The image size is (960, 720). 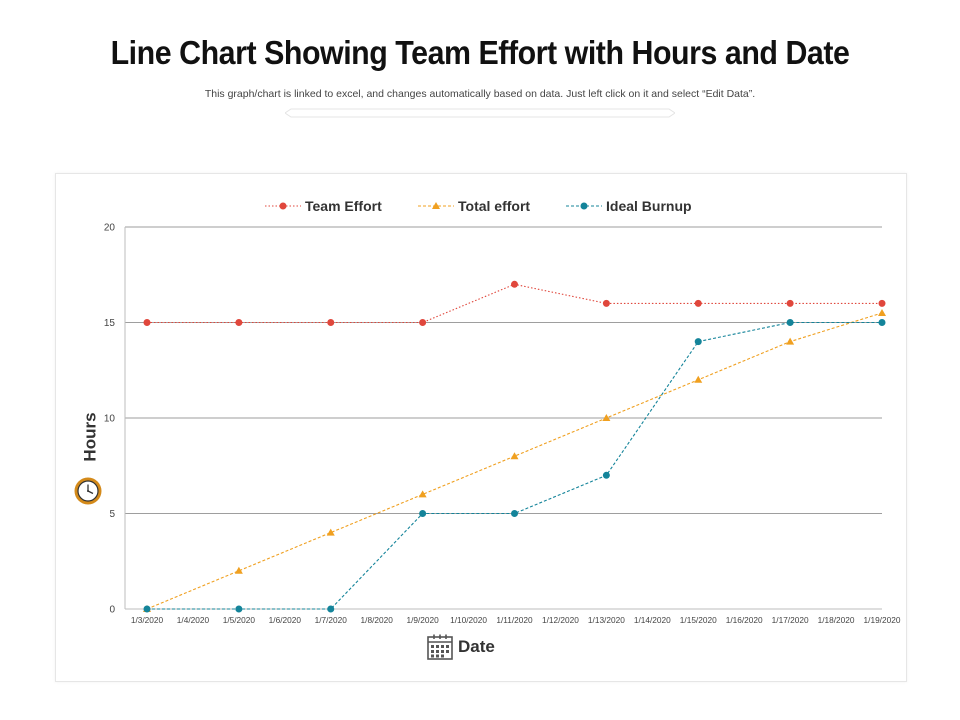 I want to click on x-tick-label: 1/13/2020, so click(x=606, y=620).